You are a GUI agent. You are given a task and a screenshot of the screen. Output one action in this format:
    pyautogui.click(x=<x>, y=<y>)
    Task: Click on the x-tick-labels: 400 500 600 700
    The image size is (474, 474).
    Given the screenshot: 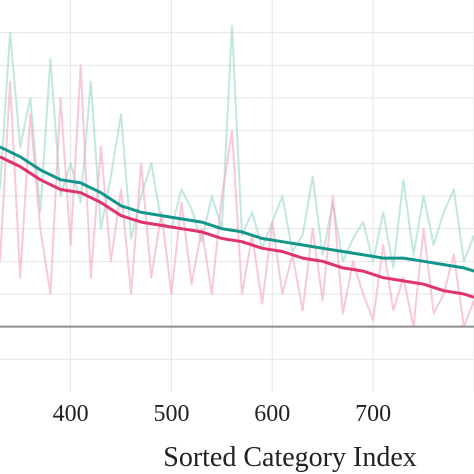 What is the action you would take?
    pyautogui.click(x=222, y=414)
    